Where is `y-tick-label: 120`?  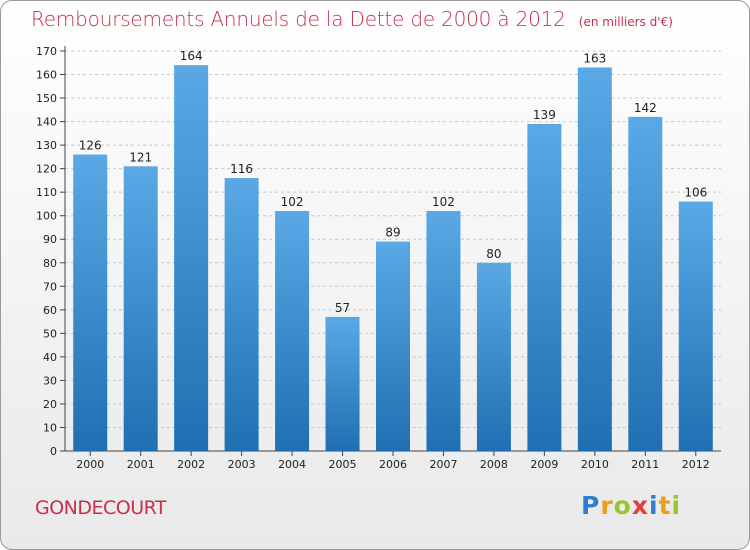
y-tick-label: 120 is located at coordinates (46, 169).